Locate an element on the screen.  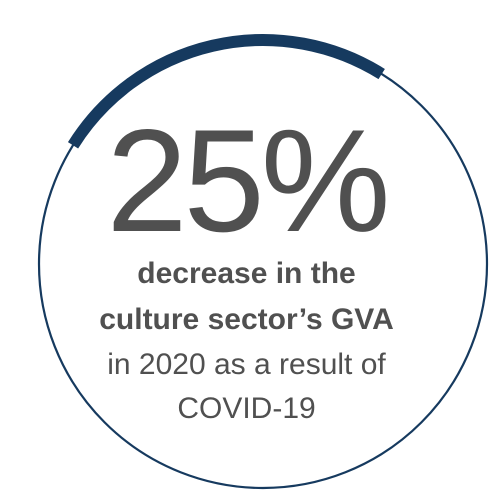
caption-bold-line-1: decrease in the is located at coordinates (246, 273).